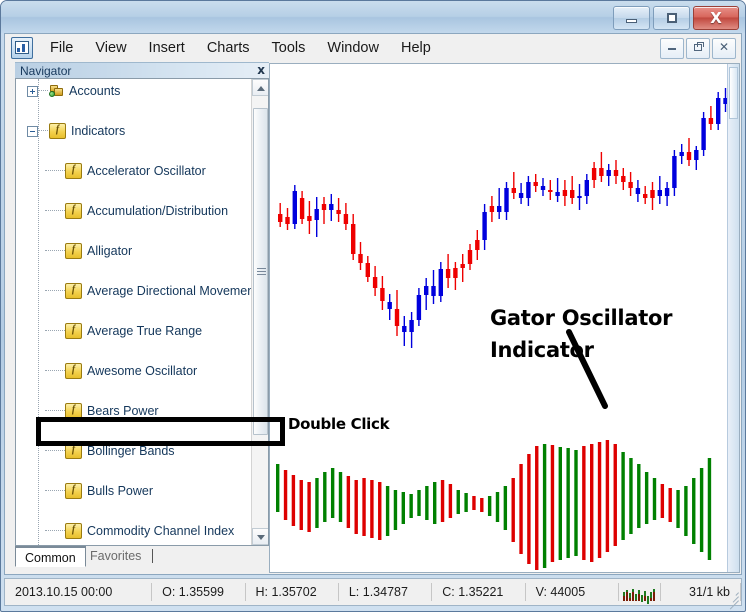  Describe the element at coordinates (62, 48) in the screenshot. I see `menu-file: File` at that location.